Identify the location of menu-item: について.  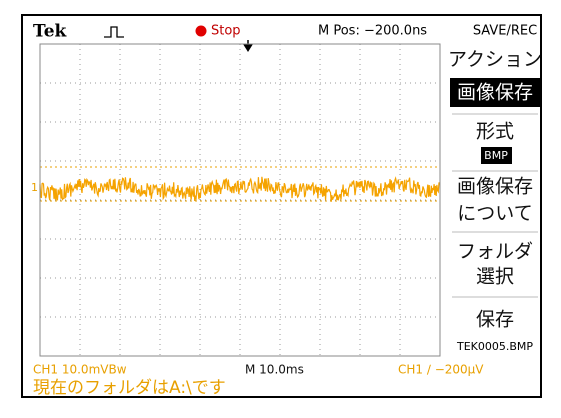
(494, 214).